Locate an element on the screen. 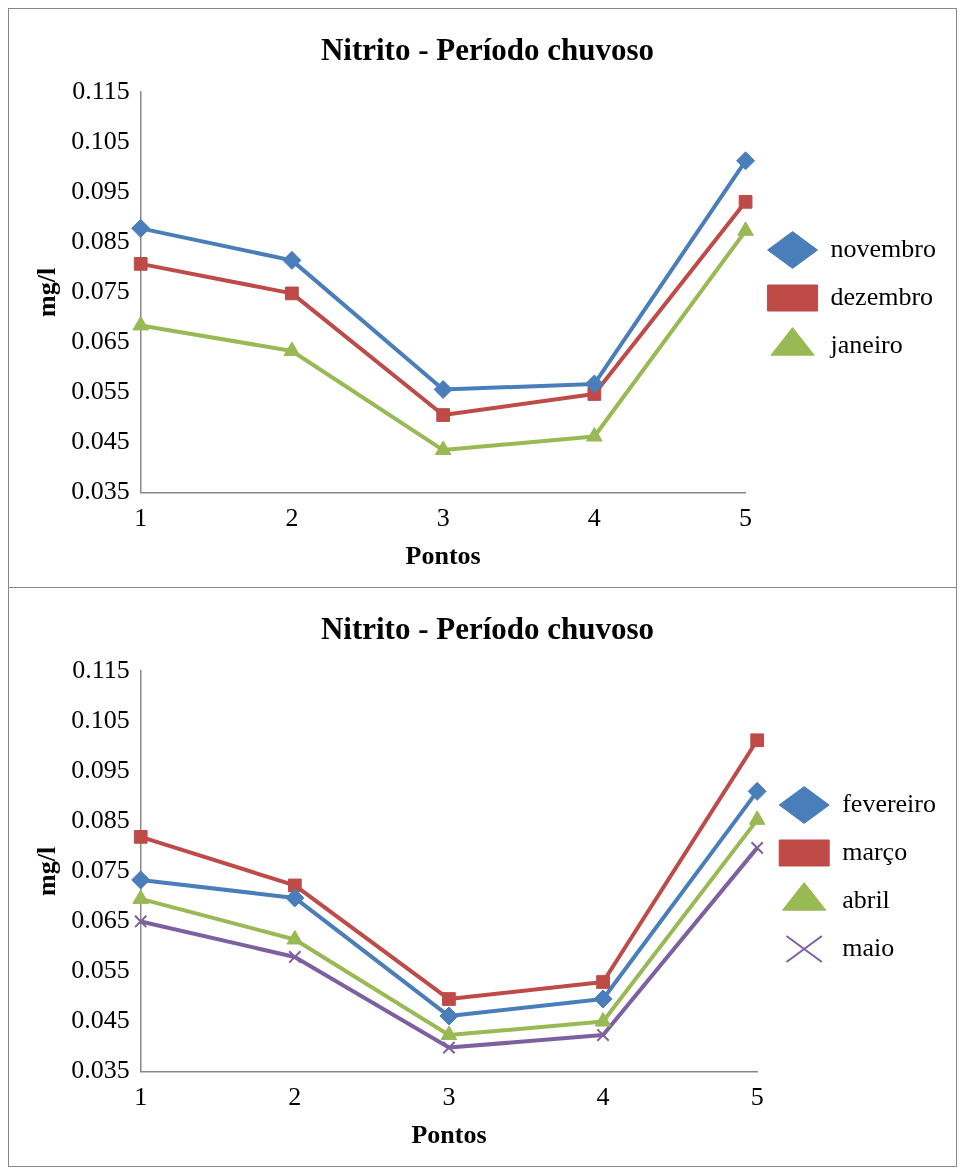 Image resolution: width=965 pixels, height=1171 pixels. legend-label: dezembro is located at coordinates (882, 296).